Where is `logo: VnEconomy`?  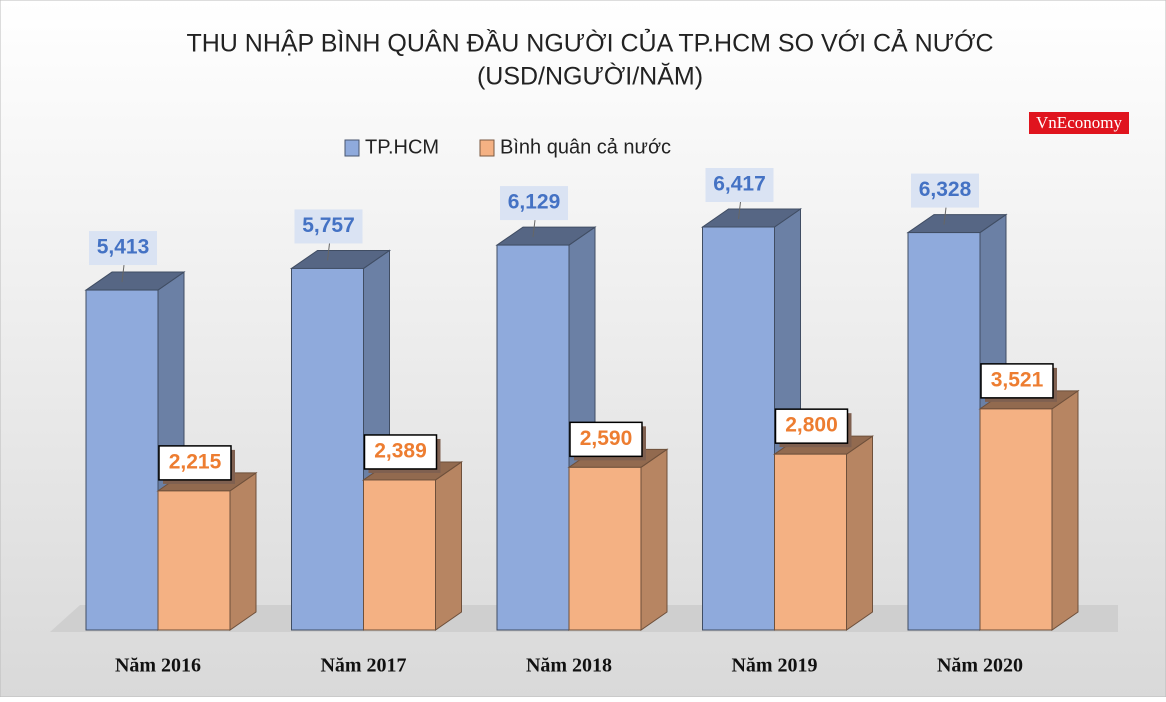 logo: VnEconomy is located at coordinates (1079, 122).